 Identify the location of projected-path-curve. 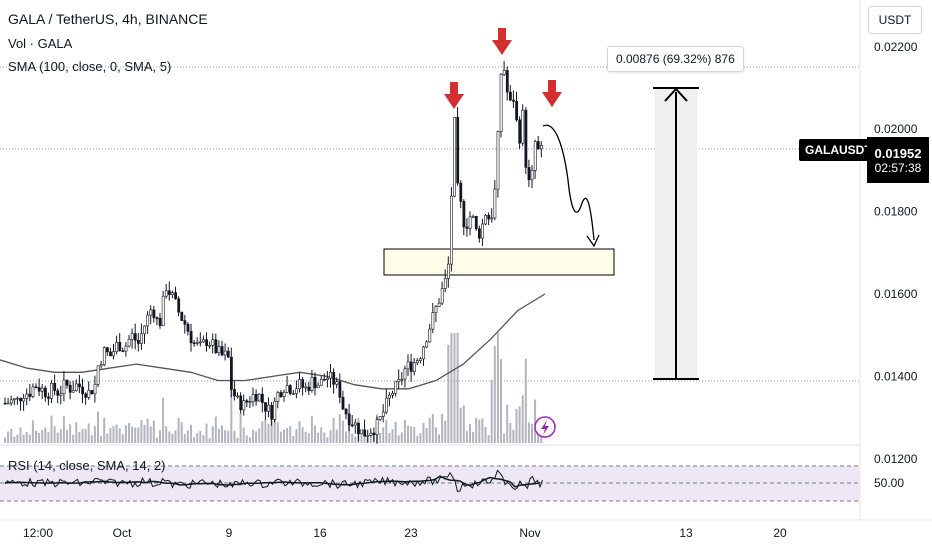
(568, 182).